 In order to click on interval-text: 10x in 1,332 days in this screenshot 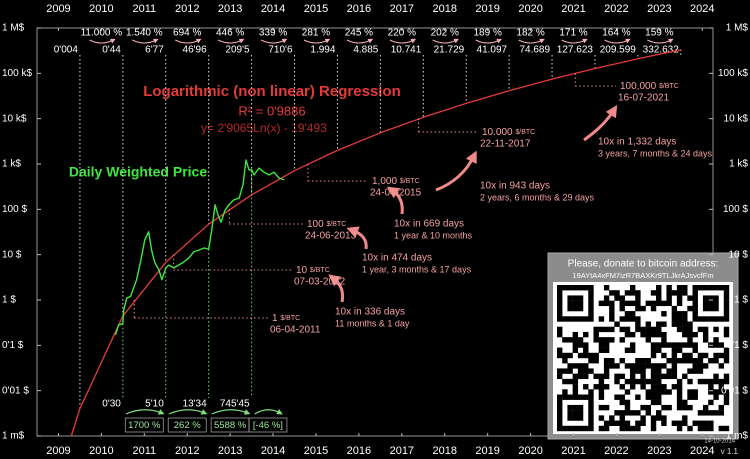, I will do `click(637, 142)`.